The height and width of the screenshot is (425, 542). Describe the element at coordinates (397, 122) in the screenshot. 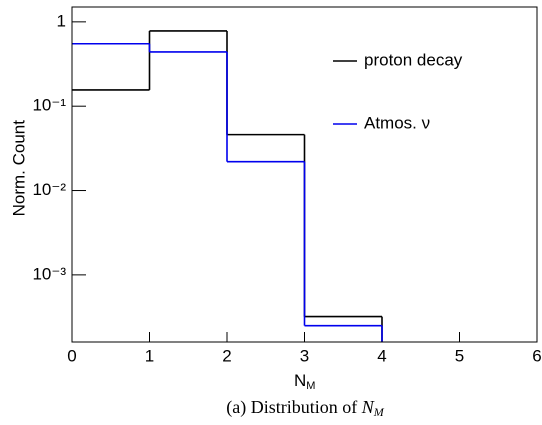

I see `legend-label: Atmos. ν` at that location.